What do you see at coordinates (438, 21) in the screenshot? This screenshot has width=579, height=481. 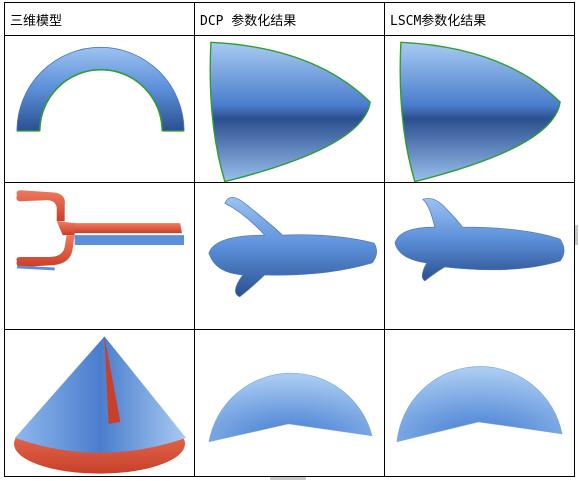 I see `header-label-lscm: LSCM参数化结果` at bounding box center [438, 21].